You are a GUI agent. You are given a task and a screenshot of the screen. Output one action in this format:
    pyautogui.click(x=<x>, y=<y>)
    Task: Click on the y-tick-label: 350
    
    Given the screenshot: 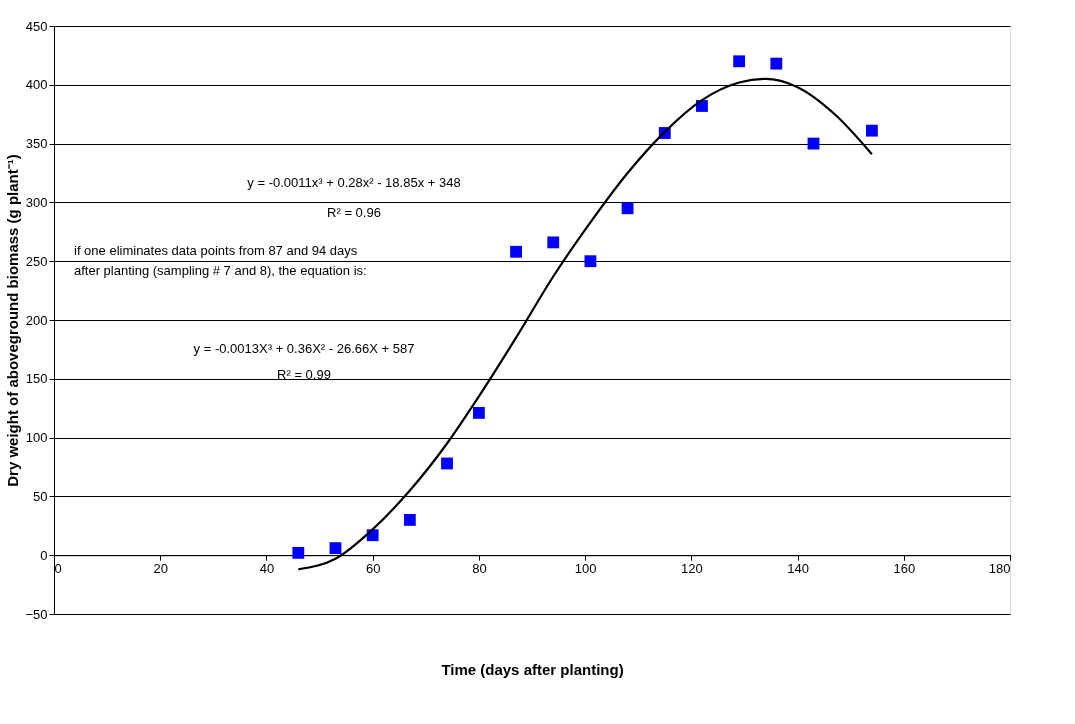 What is the action you would take?
    pyautogui.click(x=36, y=144)
    